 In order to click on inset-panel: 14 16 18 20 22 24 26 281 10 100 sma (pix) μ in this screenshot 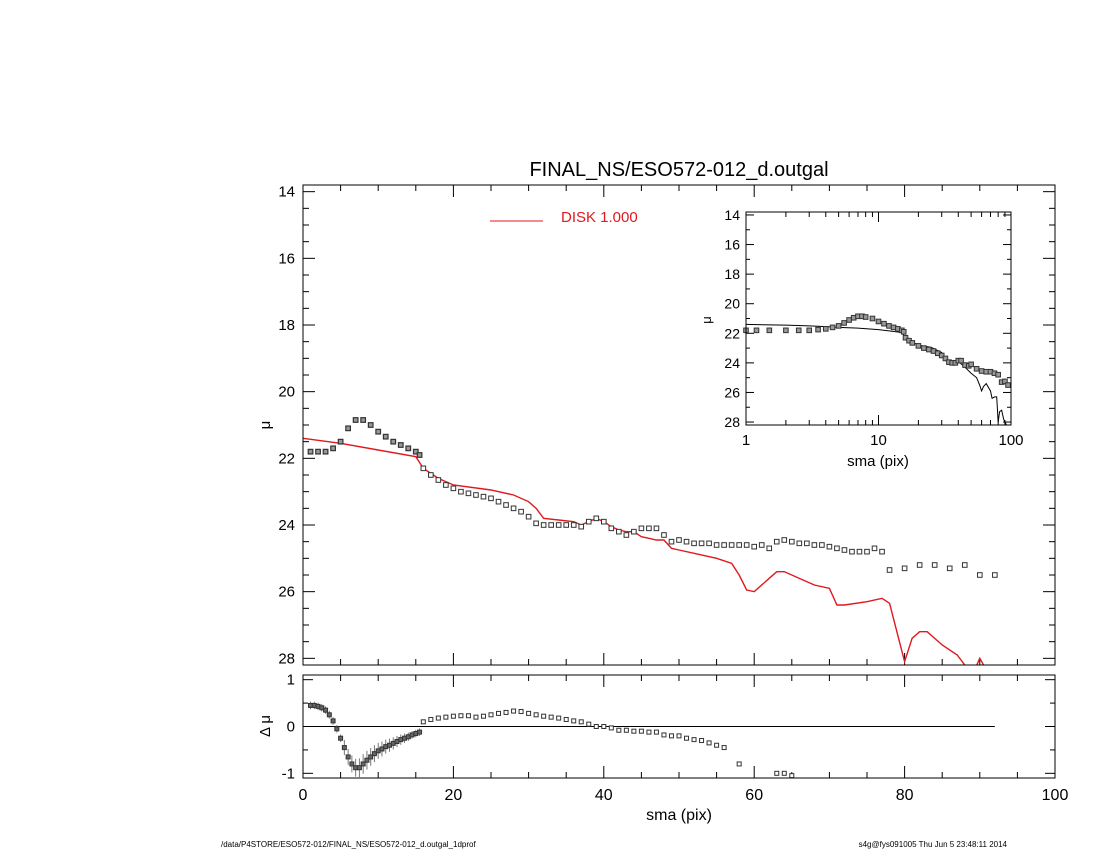, I will do `click(861, 338)`.